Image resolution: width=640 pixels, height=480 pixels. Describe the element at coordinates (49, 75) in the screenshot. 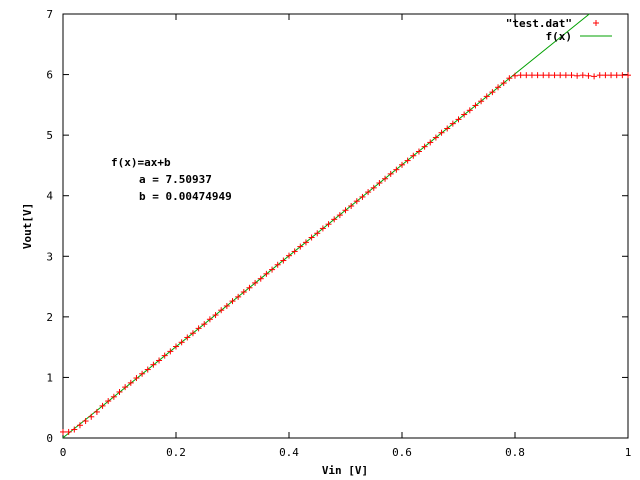

I see `y-tick-label: 6` at that location.